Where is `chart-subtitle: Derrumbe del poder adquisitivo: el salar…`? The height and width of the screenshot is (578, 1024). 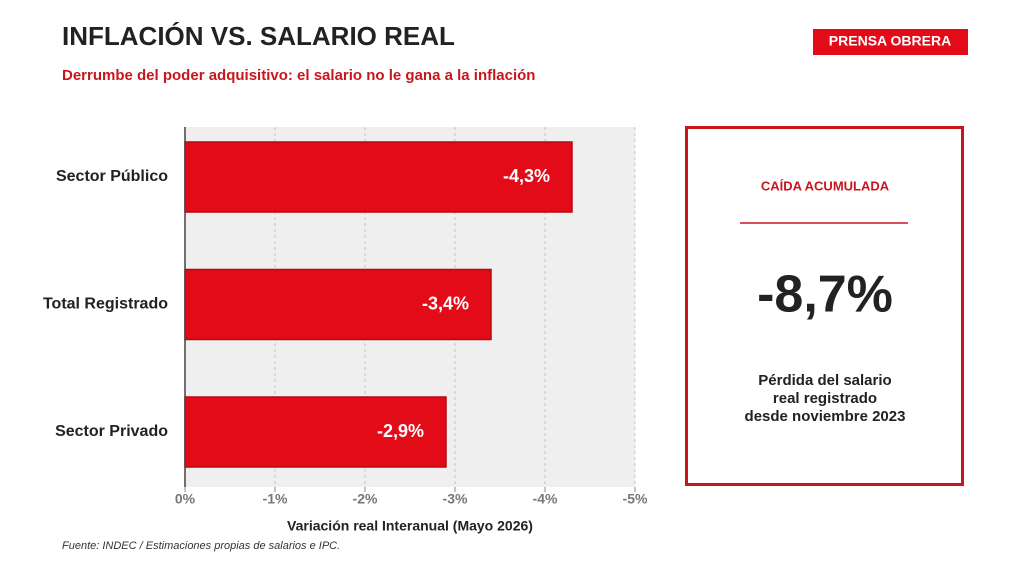 chart-subtitle: Derrumbe del poder adquisitivo: el salar… is located at coordinates (298, 75).